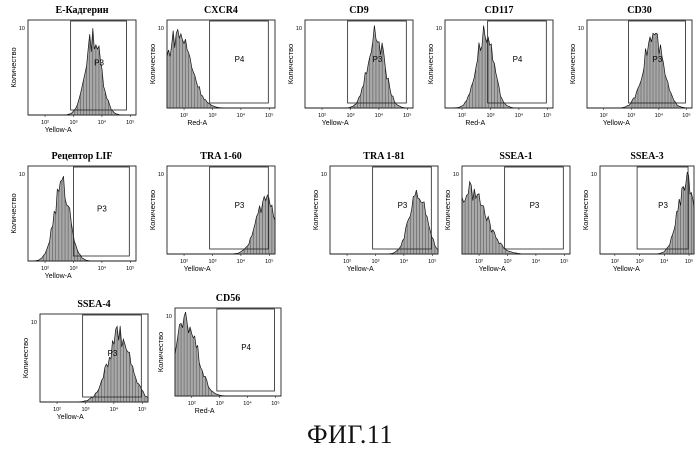  Describe the element at coordinates (490, 66) in the screenshot. I see `histogram-panel: CD117 Количество 10 P4 10² 10³ 10⁴ 10⁵ Red-A` at that location.